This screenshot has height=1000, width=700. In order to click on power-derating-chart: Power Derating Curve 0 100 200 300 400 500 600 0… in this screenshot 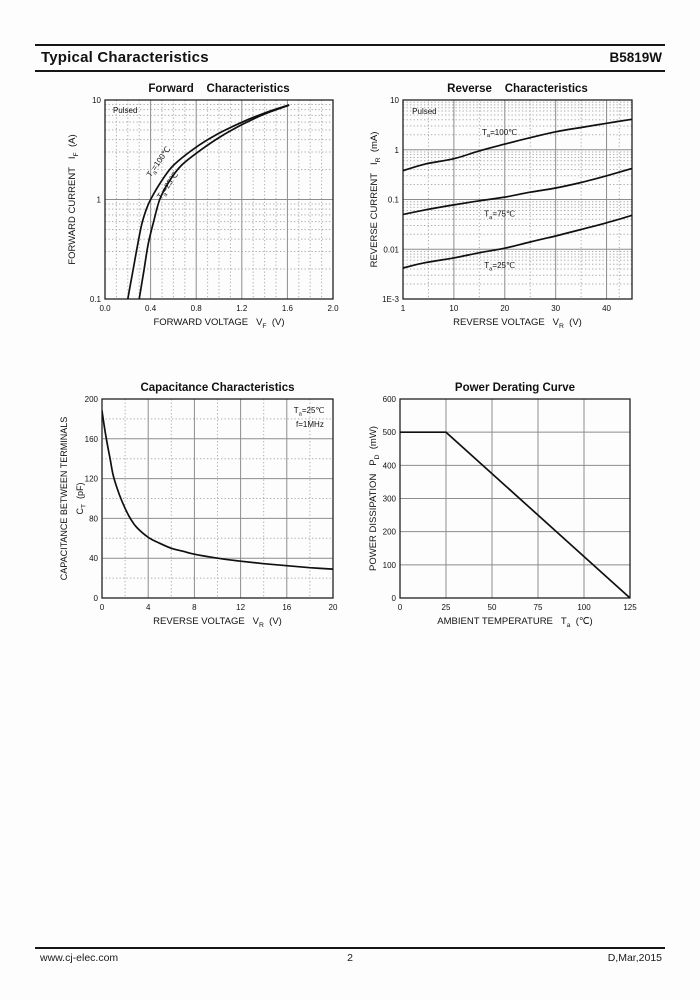, I will do `click(506, 508)`.